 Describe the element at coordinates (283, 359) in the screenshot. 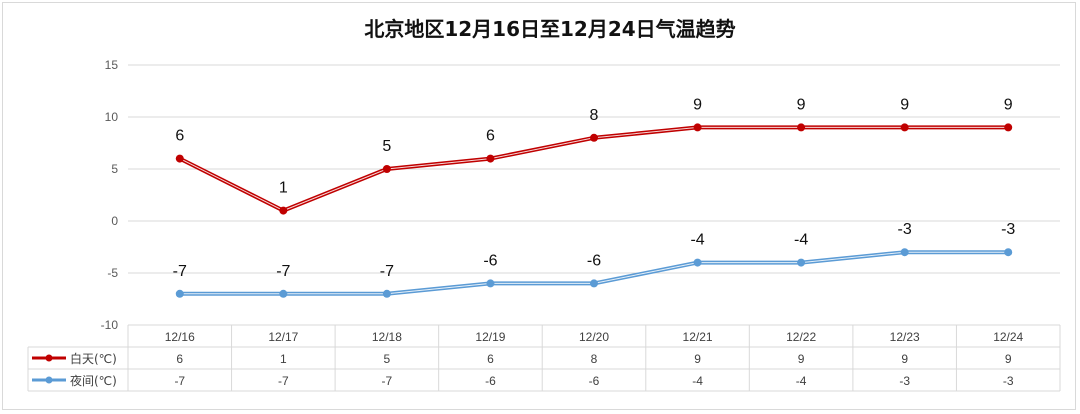

I see `table-cell: 1` at that location.